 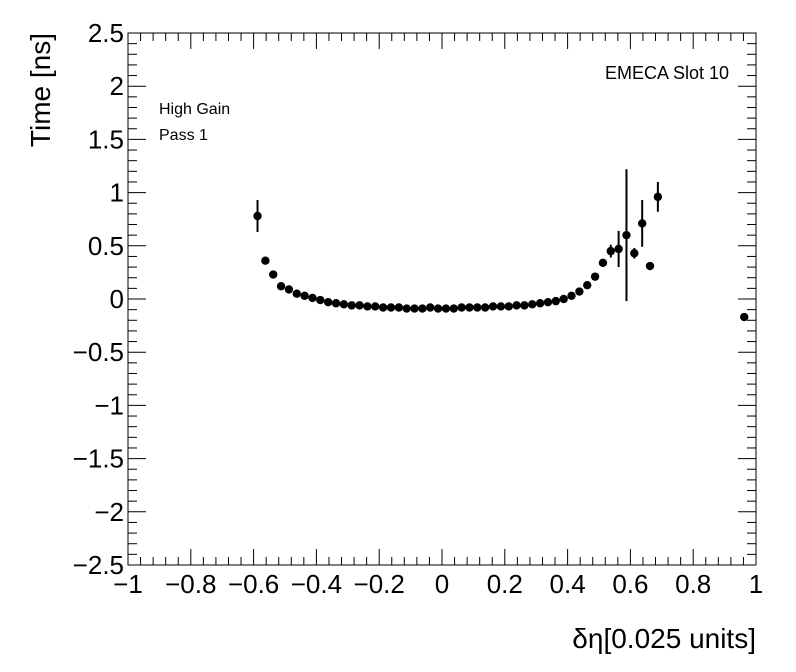 I want to click on x-tick-label: −0.2, so click(x=379, y=584).